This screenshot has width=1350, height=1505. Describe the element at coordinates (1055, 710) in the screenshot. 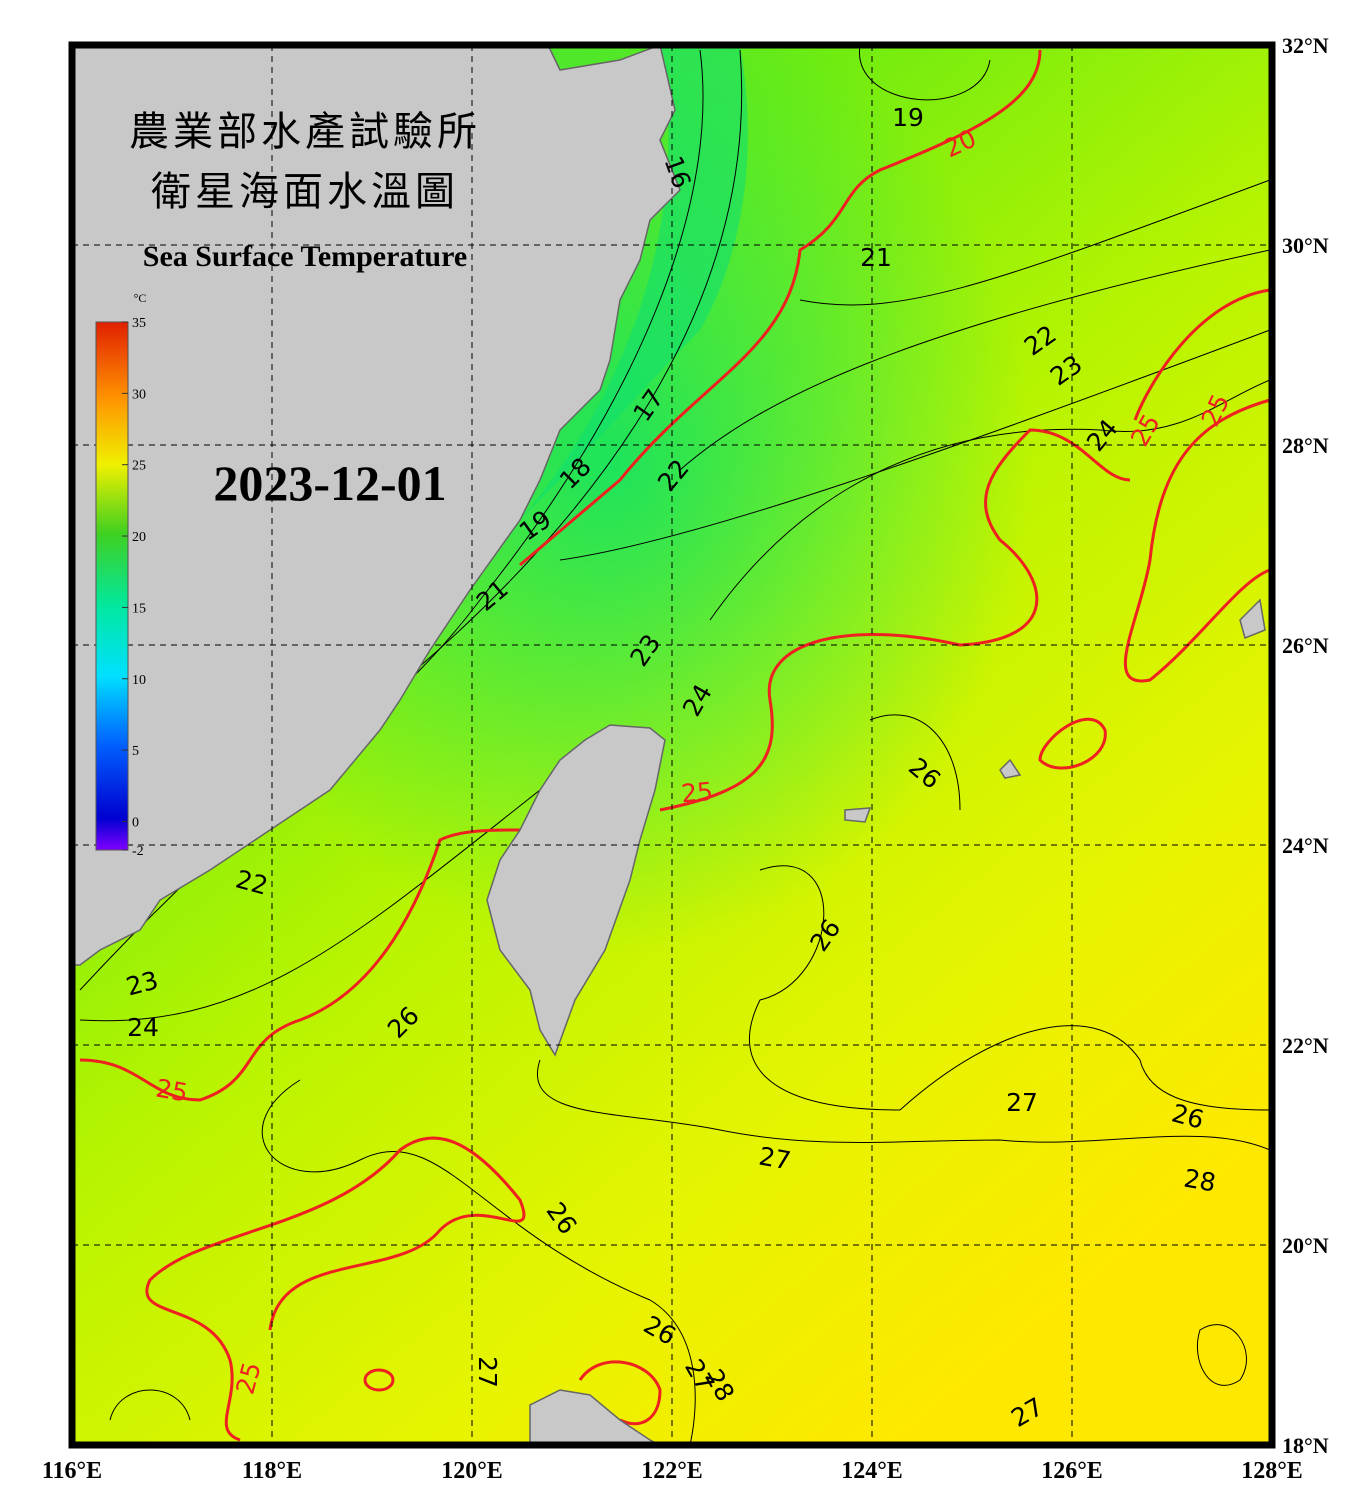

I see `islands` at that location.